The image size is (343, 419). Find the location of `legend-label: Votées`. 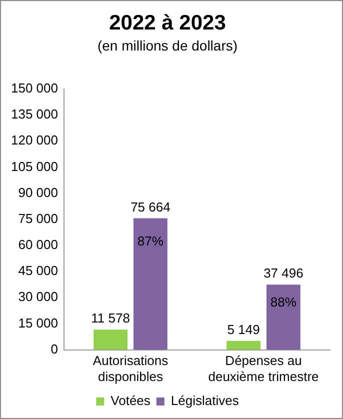

legend-label: Votées is located at coordinates (130, 400).